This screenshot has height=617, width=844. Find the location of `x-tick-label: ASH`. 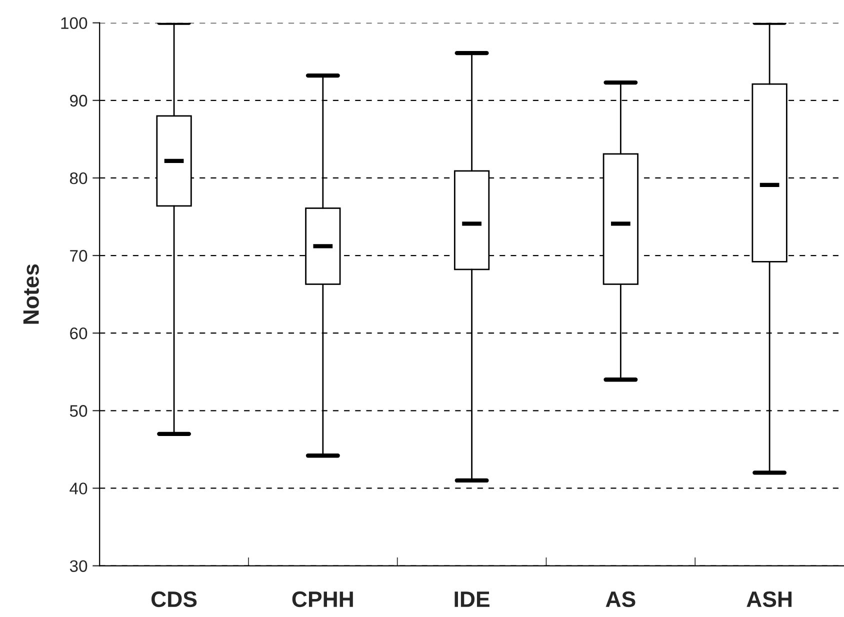

x-tick-label: ASH is located at coordinates (769, 599).